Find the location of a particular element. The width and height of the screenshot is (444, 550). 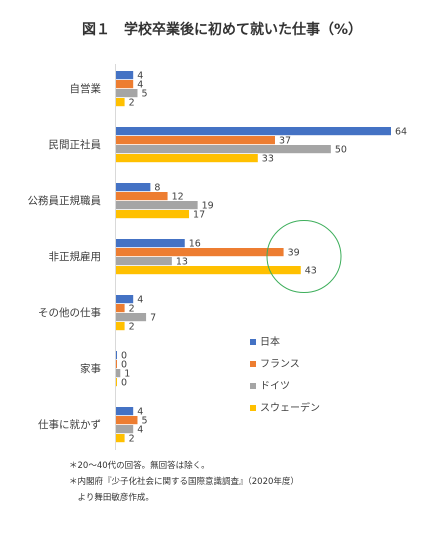

category-label: 公務員正規職員 is located at coordinates (65, 200).